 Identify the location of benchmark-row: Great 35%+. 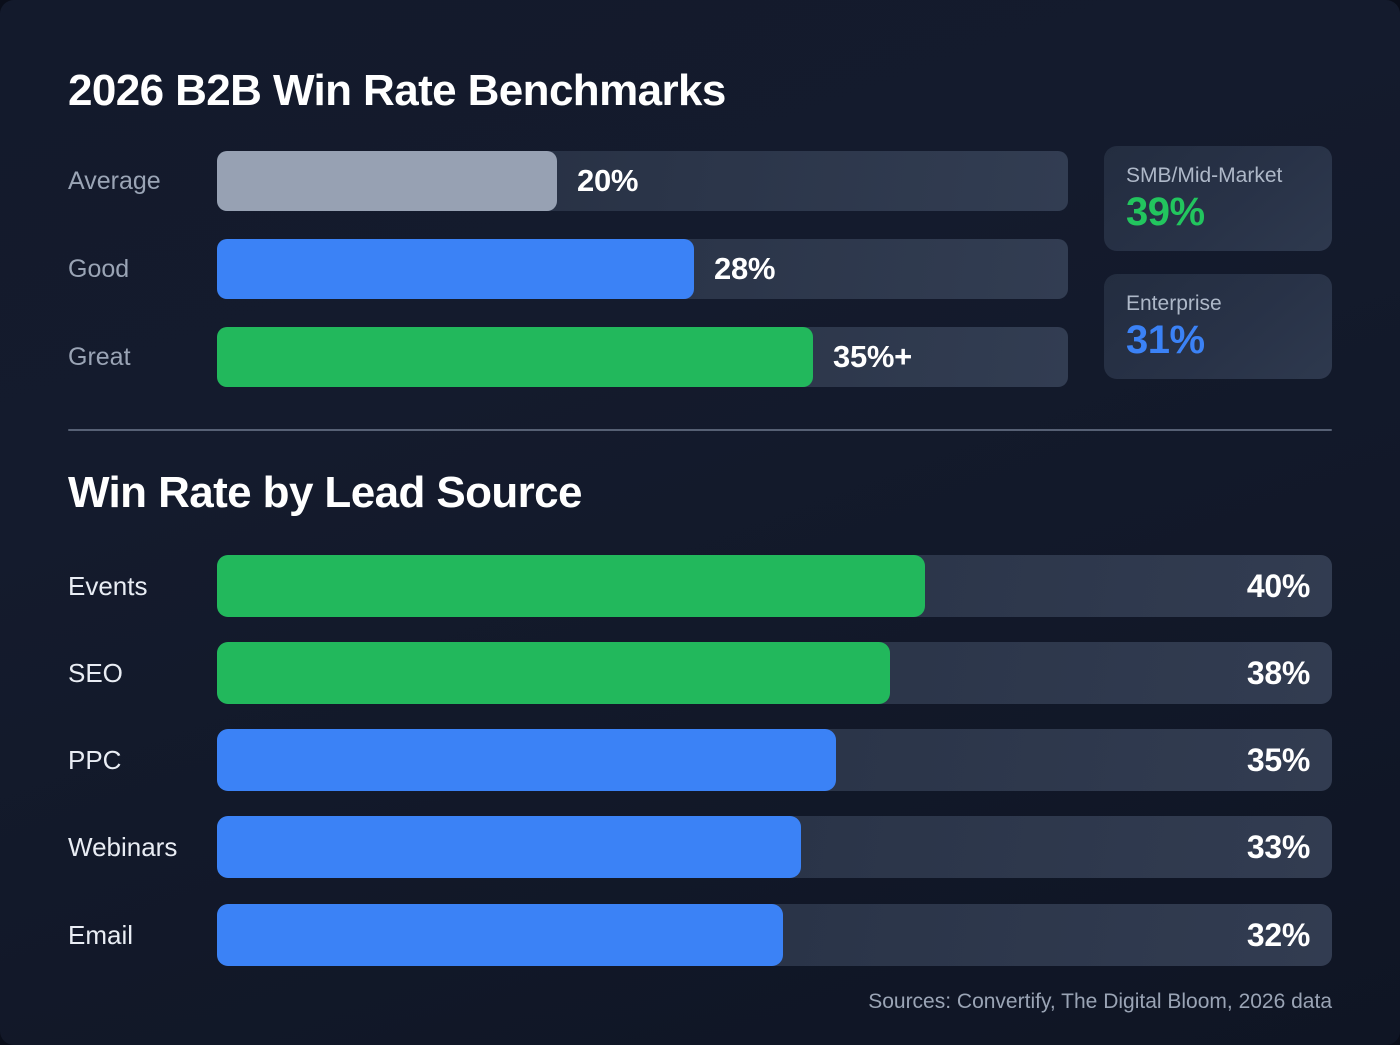
(568, 357).